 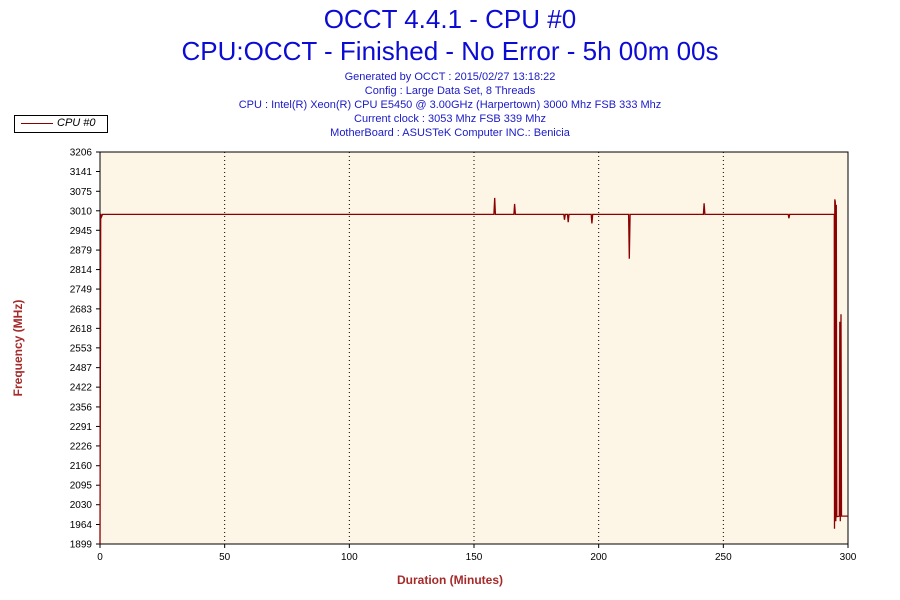 I want to click on y-tick-label: 2749, so click(x=81, y=290).